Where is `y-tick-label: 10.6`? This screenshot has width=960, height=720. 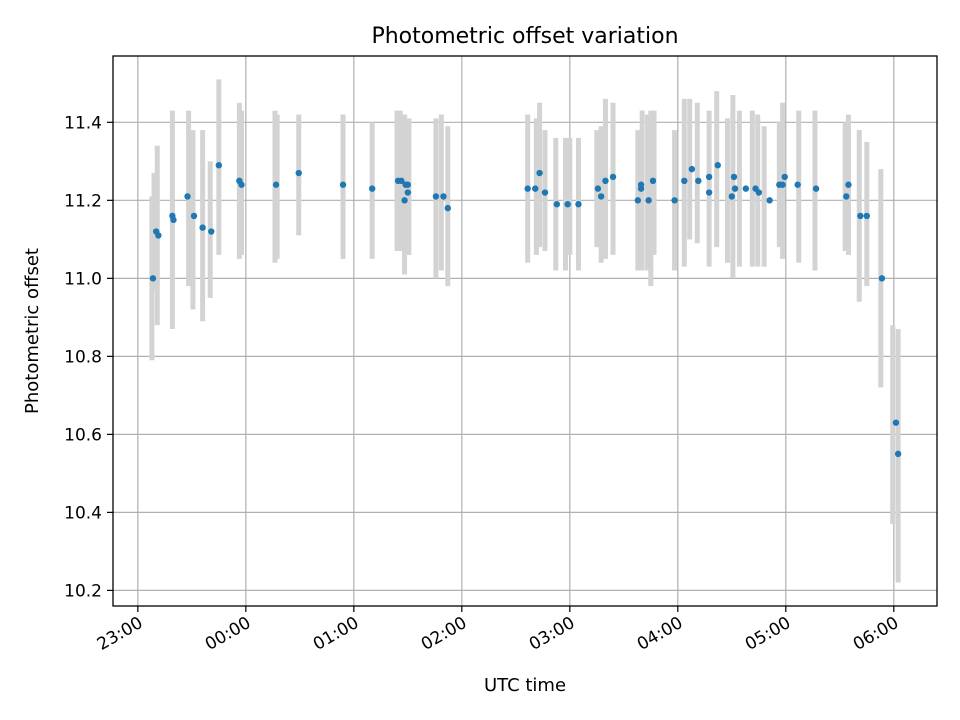
y-tick-label: 10.6 is located at coordinates (83, 435).